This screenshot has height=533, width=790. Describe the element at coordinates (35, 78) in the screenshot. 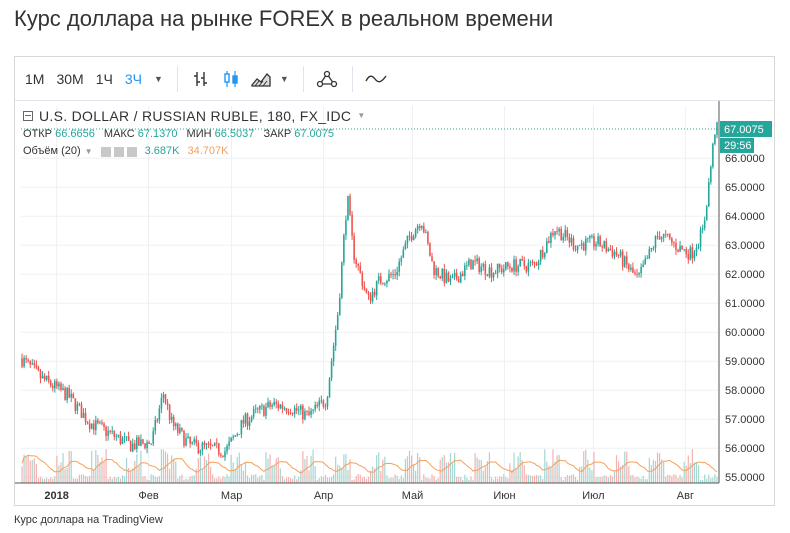

I see `interval-1m-button: 1M` at that location.